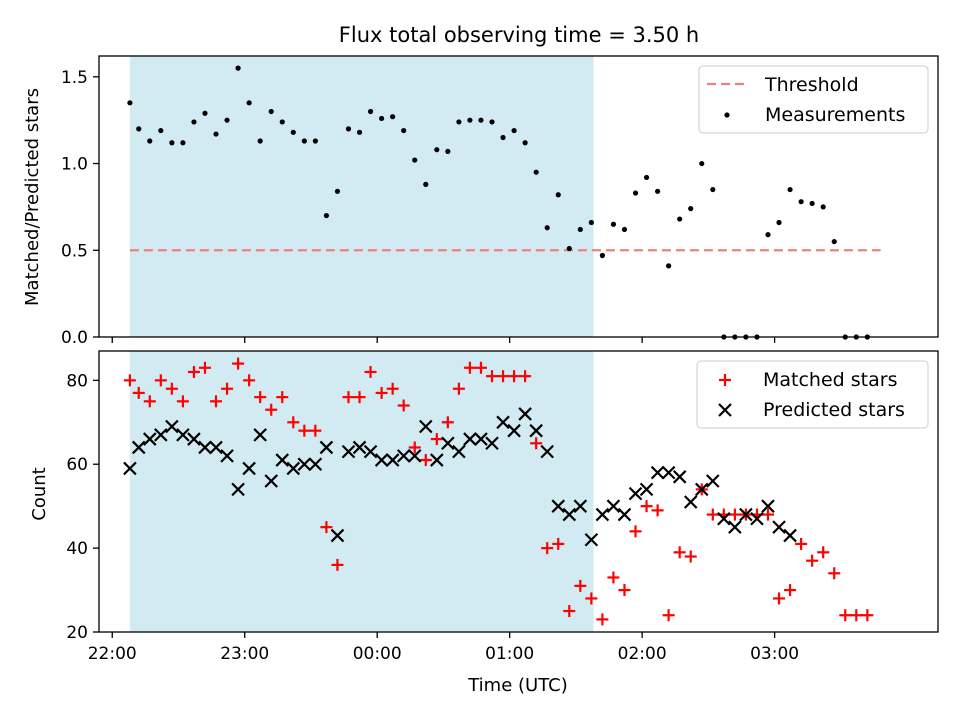  Describe the element at coordinates (80, 208) in the screenshot. I see `top-y-ticks: 0.0 0.5 1.0 1.5` at that location.